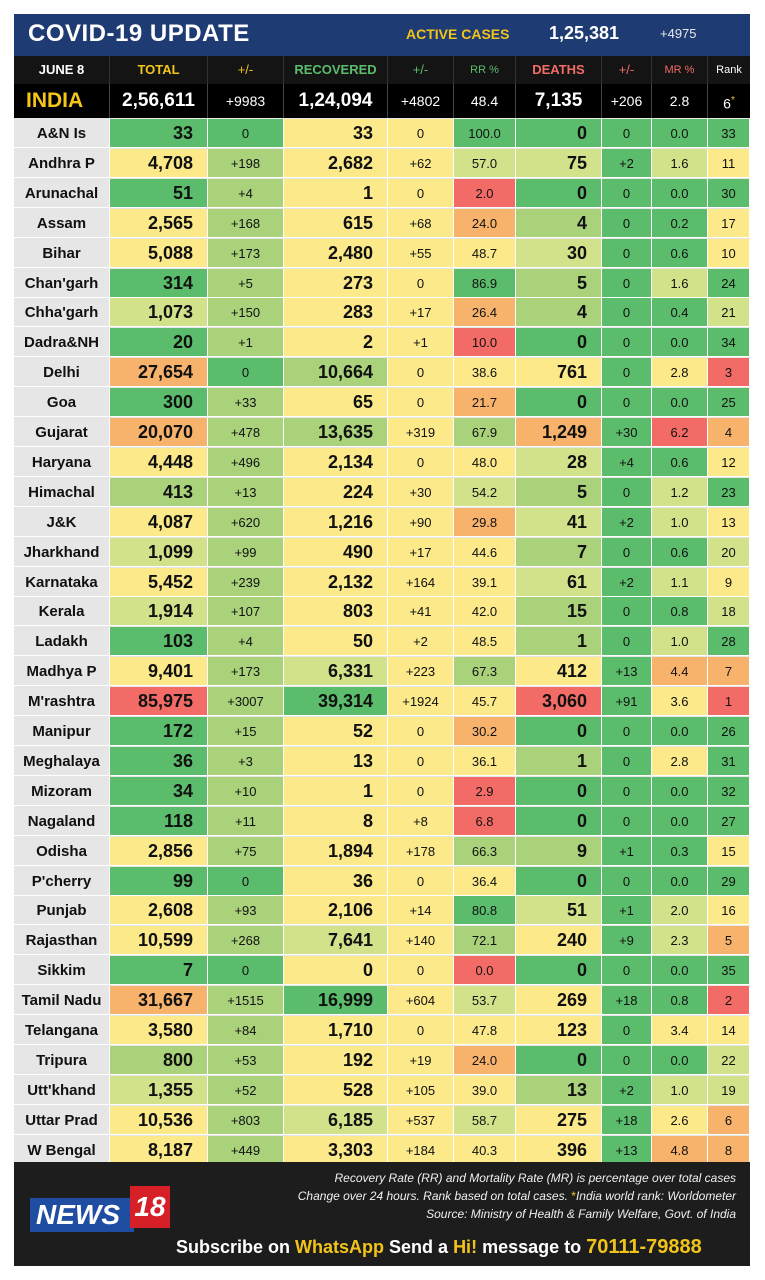 This screenshot has height=1280, width=765. What do you see at coordinates (627, 1120) in the screenshot?
I see `state-deaths-change: +18` at bounding box center [627, 1120].